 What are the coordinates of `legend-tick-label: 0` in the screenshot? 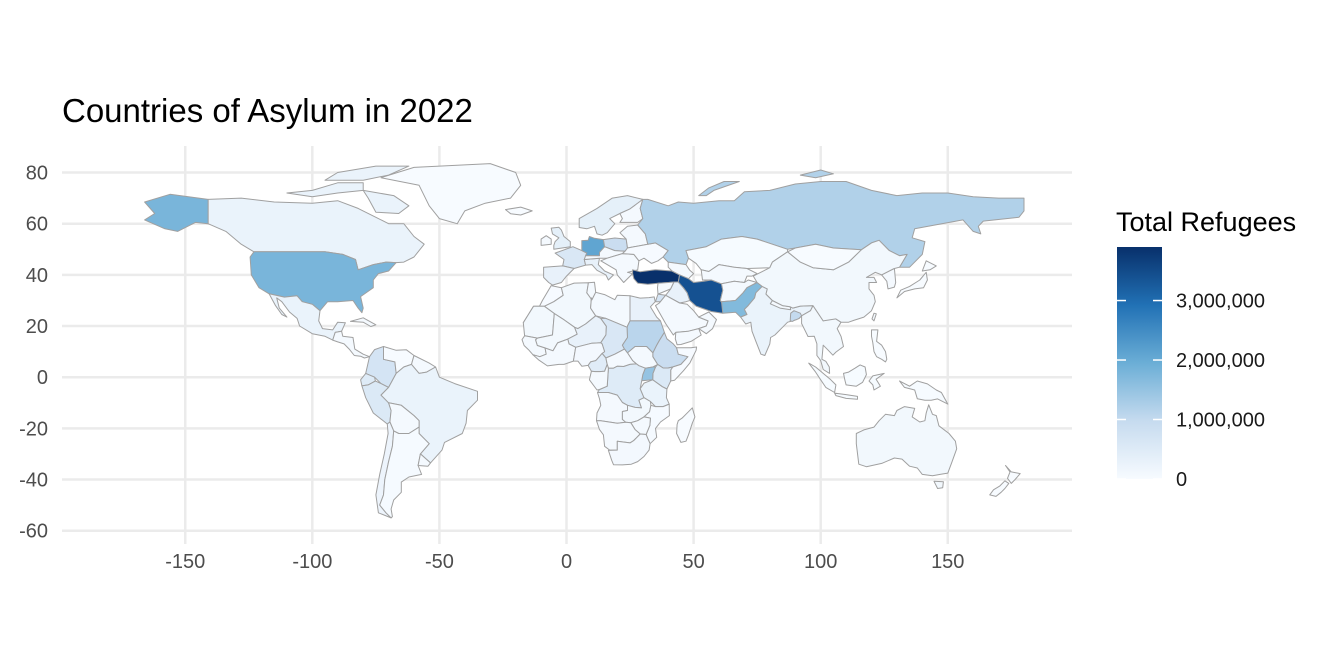 It's located at (1181, 480).